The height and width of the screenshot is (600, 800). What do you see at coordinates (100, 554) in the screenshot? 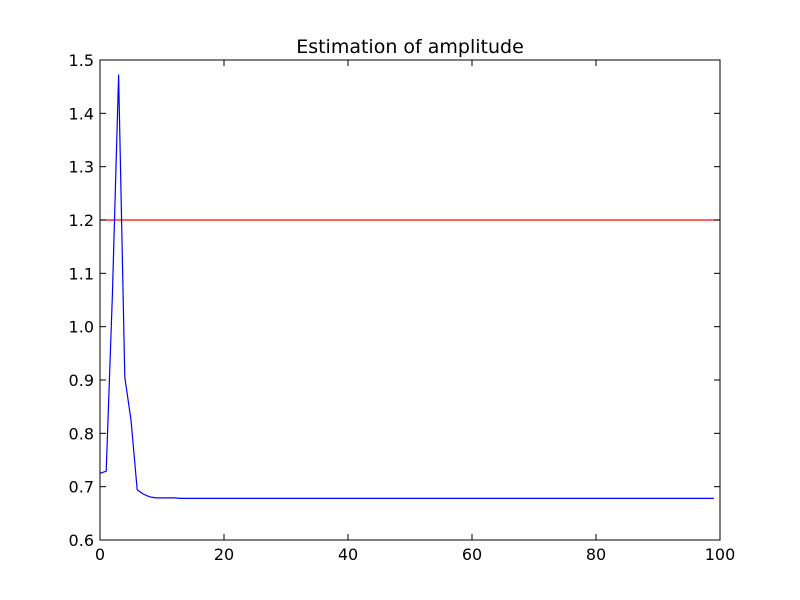
I see `x-tick-label: 0` at bounding box center [100, 554].